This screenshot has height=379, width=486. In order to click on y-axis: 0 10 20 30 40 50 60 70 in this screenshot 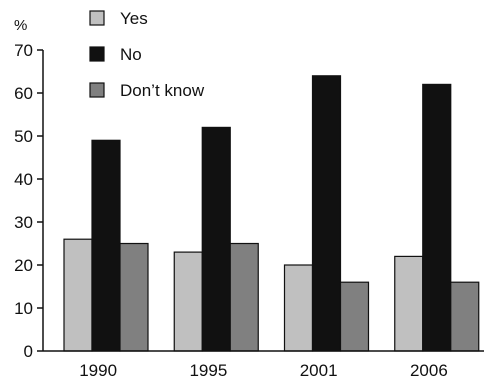, I will do `click(29, 201)`.